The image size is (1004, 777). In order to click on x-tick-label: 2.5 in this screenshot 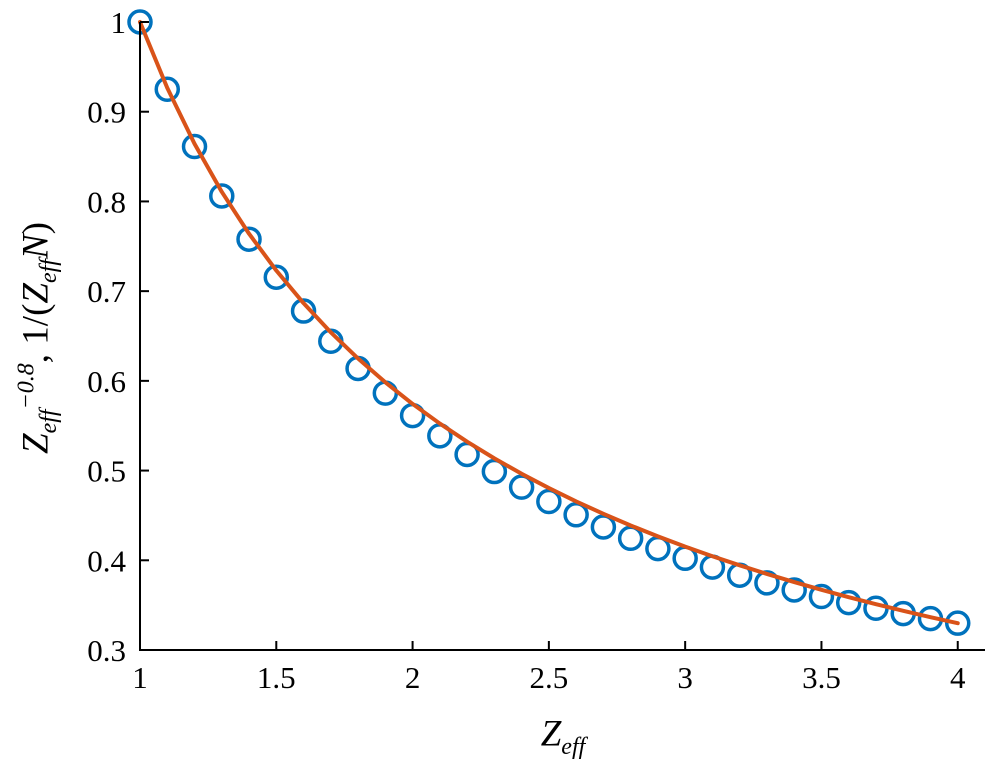, I will do `click(548, 677)`.